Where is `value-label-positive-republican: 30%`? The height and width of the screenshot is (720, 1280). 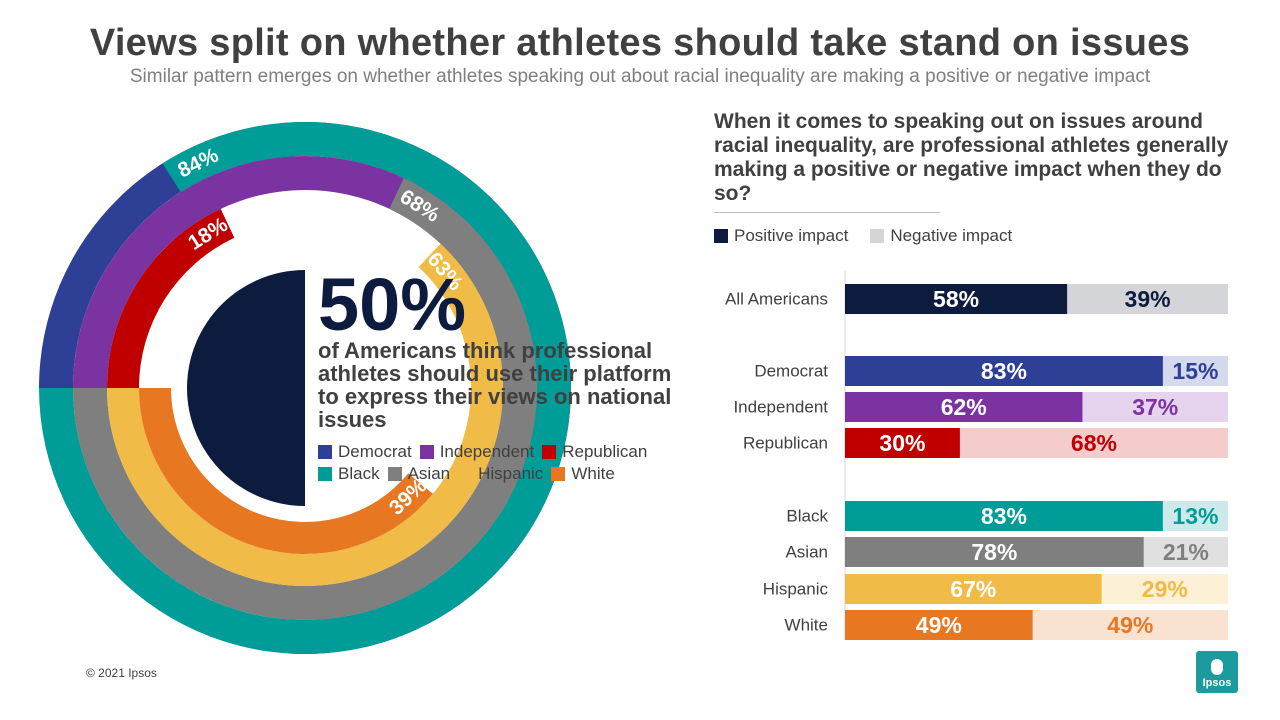
value-label-positive-republican: 30% is located at coordinates (902, 443).